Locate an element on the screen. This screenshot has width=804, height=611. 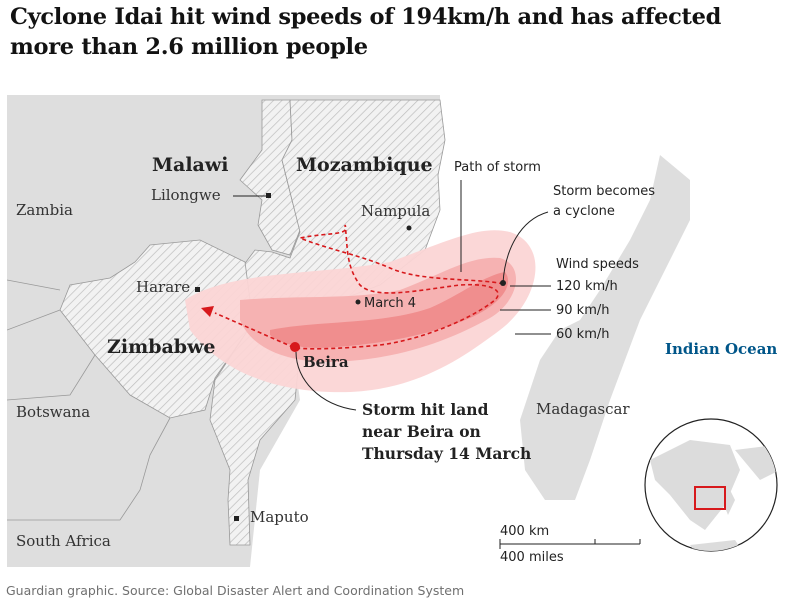
marker-nampula is located at coordinates (409, 228).